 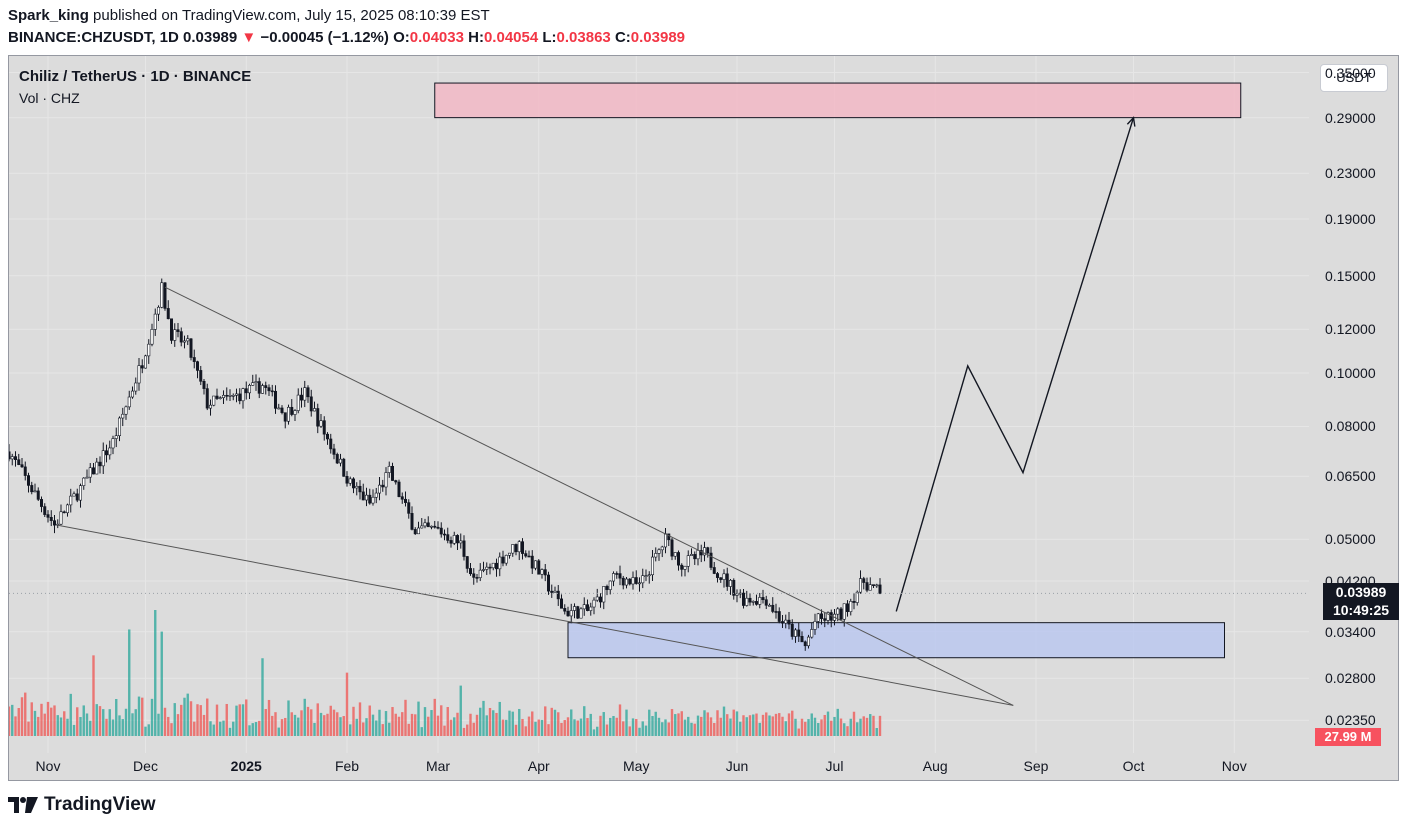 I want to click on price-axis, so click(x=1353, y=404).